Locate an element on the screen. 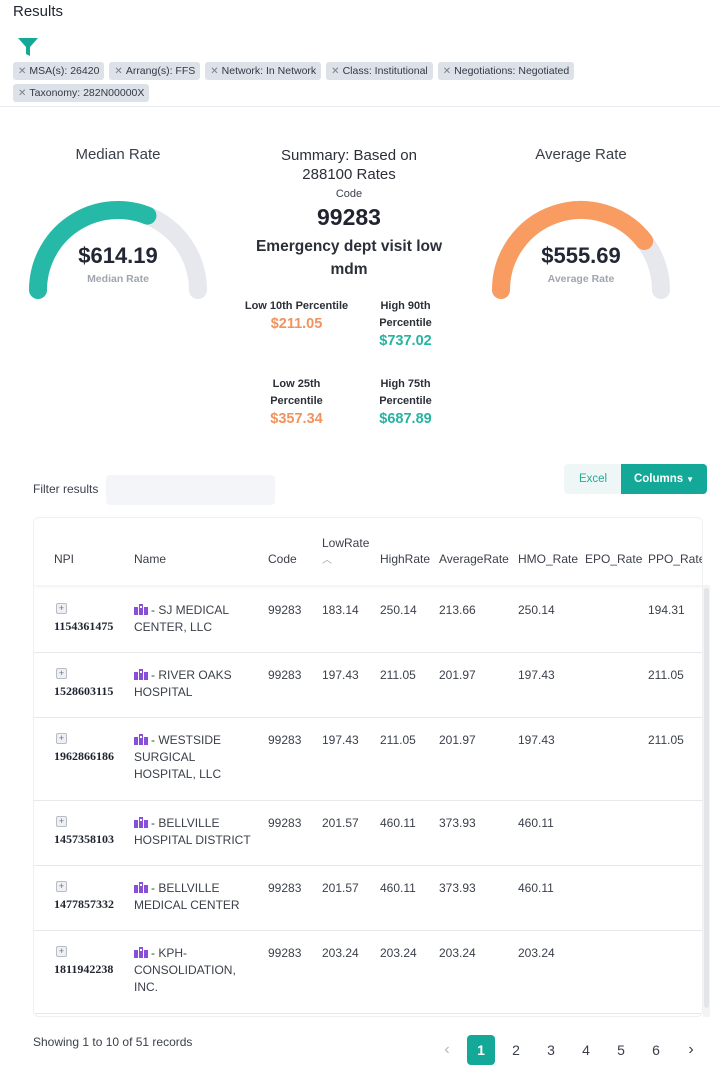 Image resolution: width=720 pixels, height=1081 pixels. hmo-rate-cell: 203.24 is located at coordinates (536, 953).